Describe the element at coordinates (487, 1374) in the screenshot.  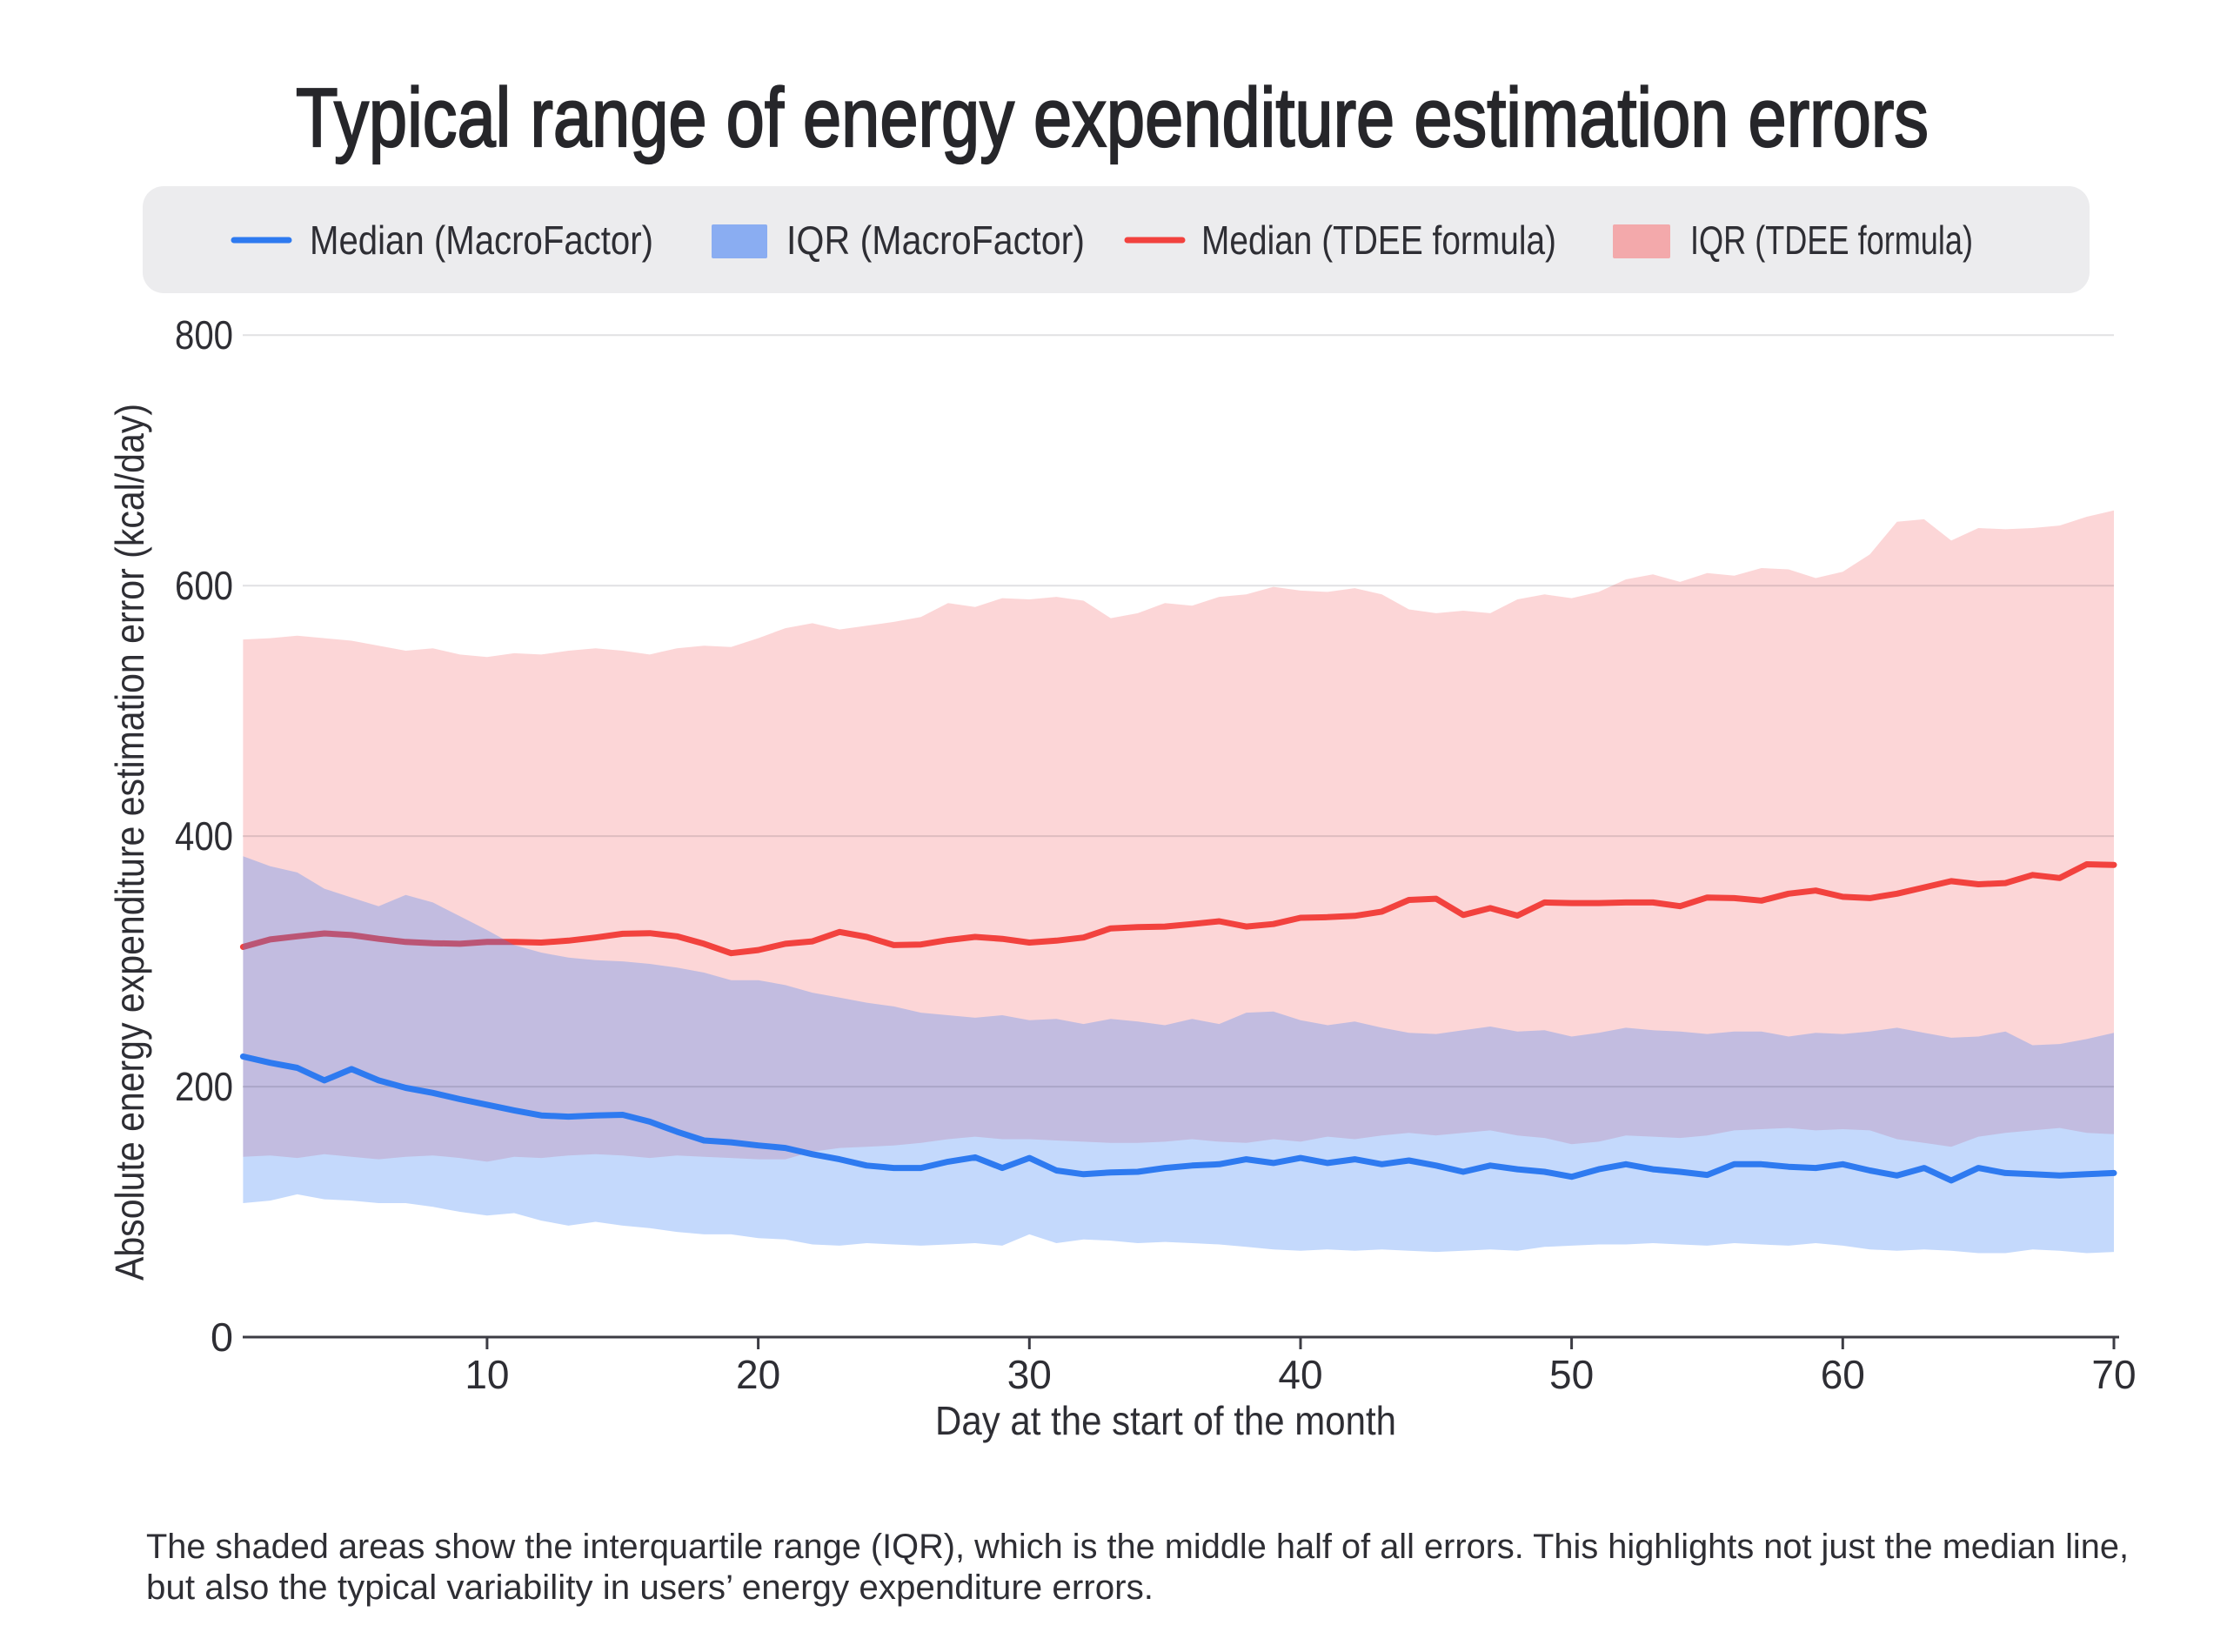
I see `svg-text: 10` at that location.